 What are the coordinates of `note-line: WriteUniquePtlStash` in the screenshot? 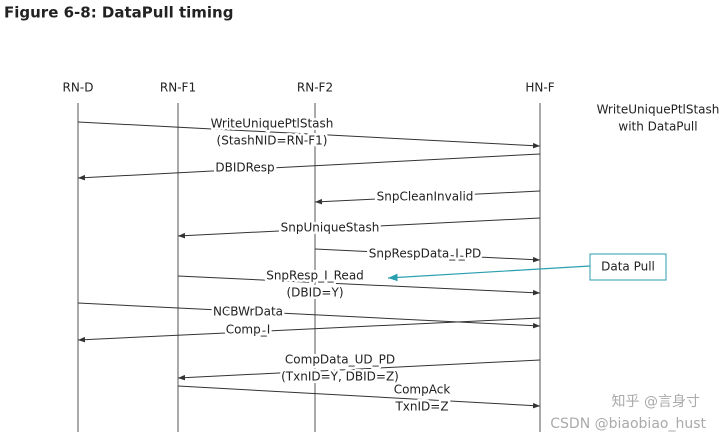 It's located at (658, 110).